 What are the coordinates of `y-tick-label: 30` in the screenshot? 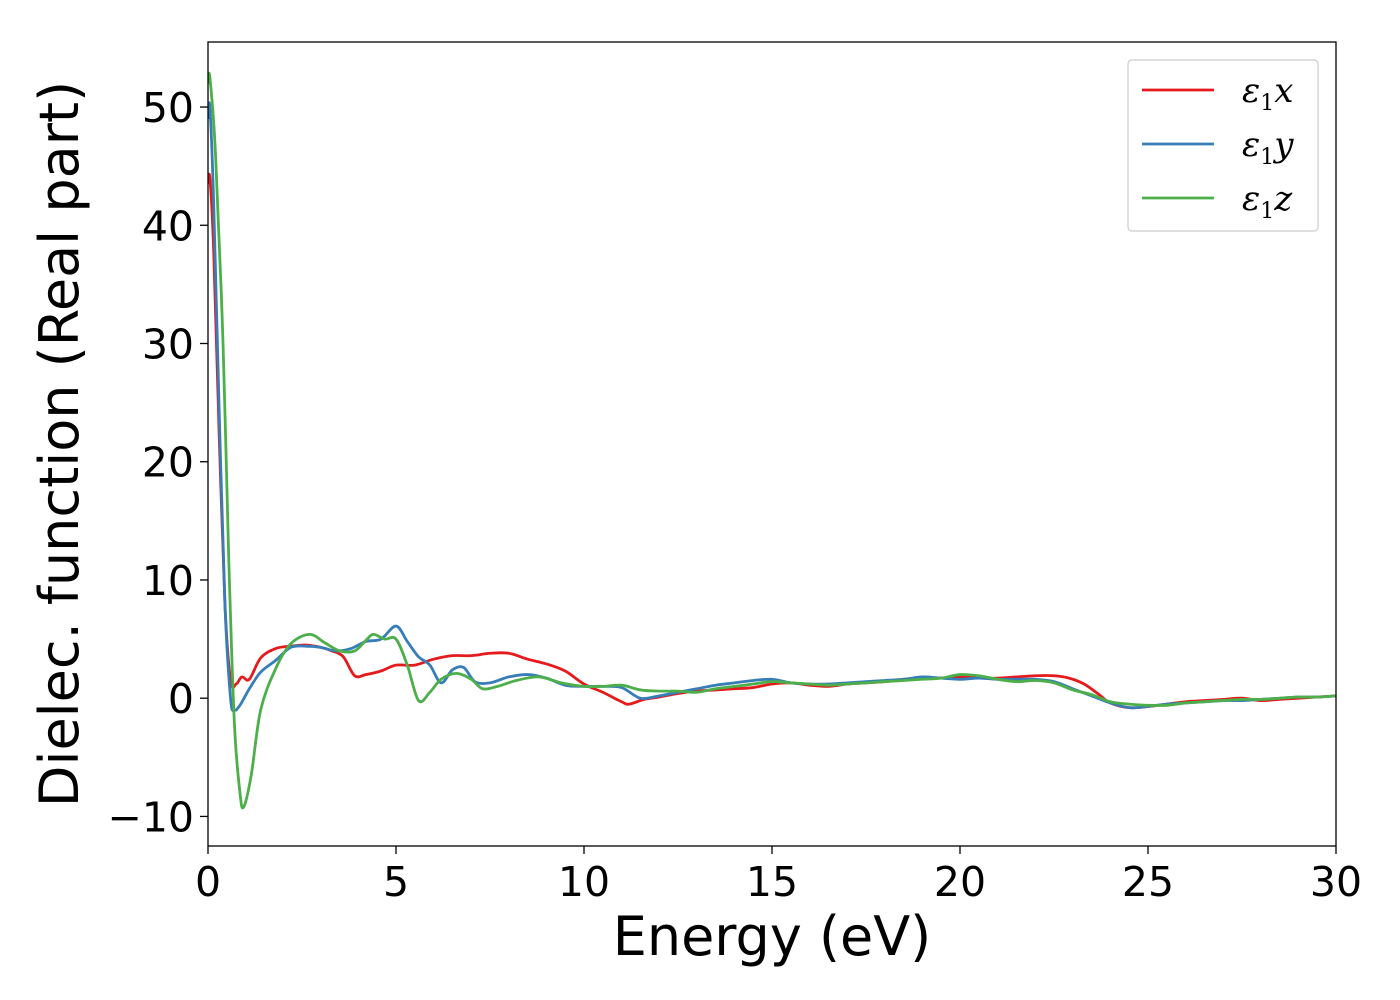 It's located at (168, 345).